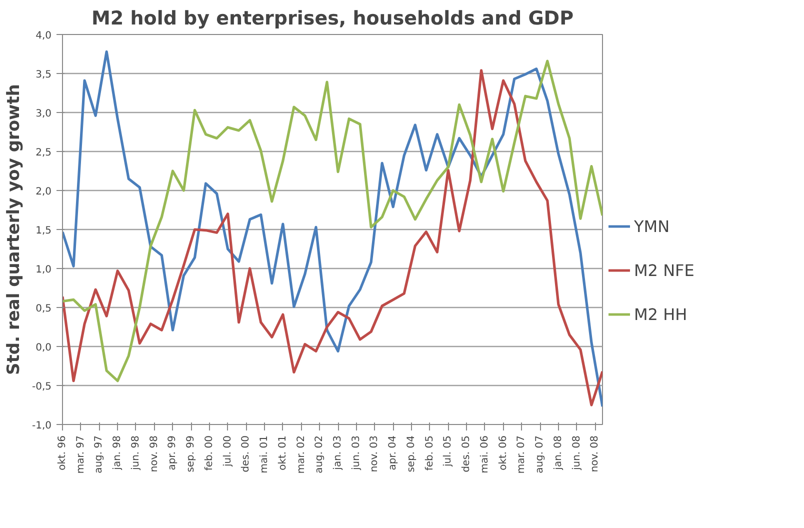 The width and height of the screenshot is (804, 528). I want to click on x-tick-label: mai. 06, so click(484, 454).